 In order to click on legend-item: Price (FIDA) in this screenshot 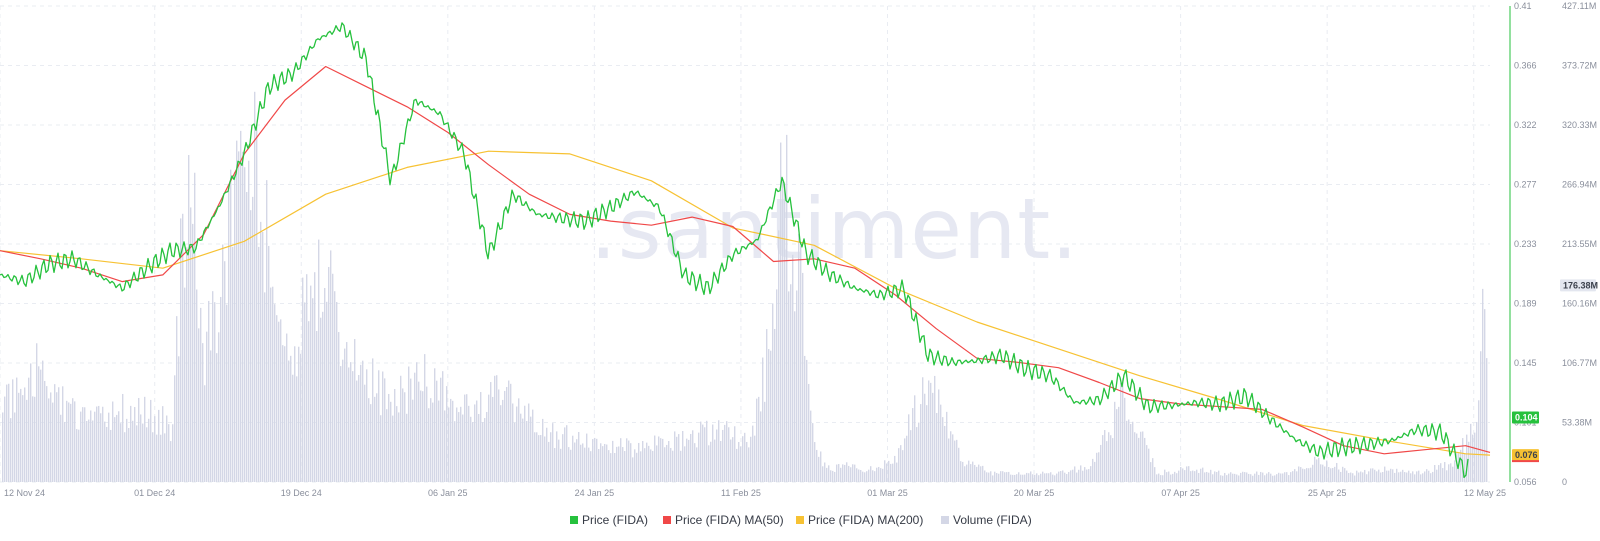, I will do `click(609, 520)`.